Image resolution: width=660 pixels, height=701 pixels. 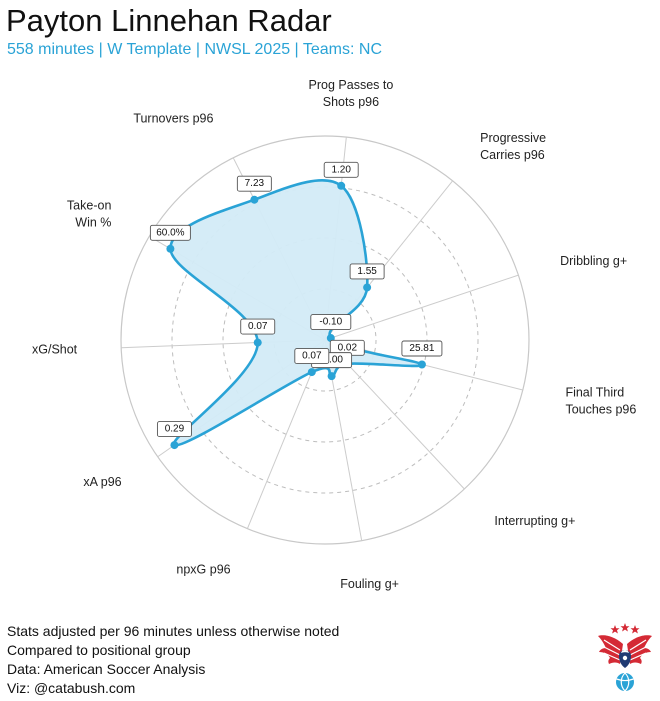 I want to click on value-label: 60.0%, so click(x=170, y=232).